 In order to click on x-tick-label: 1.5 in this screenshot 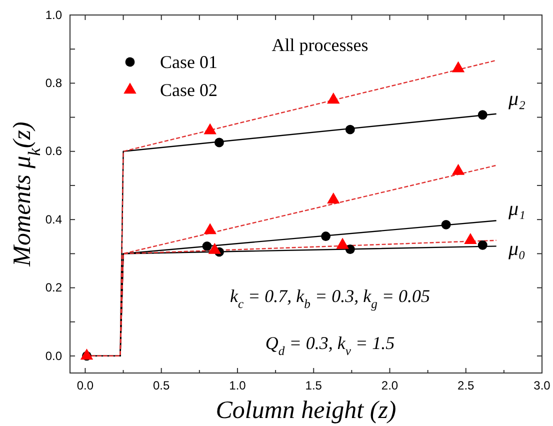, I will do `click(313, 385)`.